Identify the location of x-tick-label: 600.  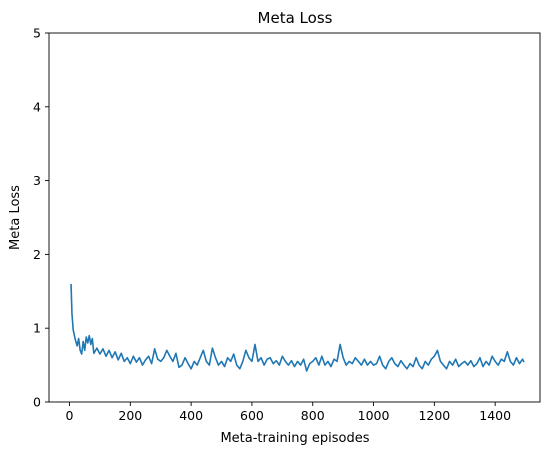
(252, 415).